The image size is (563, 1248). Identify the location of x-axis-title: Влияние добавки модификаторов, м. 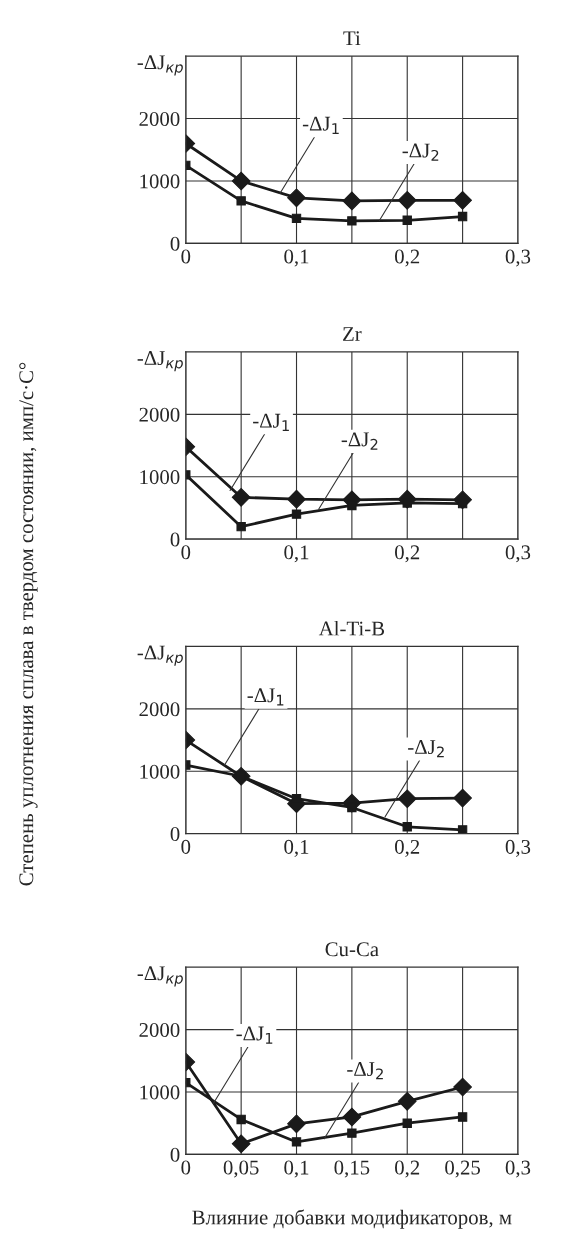
(352, 1219).